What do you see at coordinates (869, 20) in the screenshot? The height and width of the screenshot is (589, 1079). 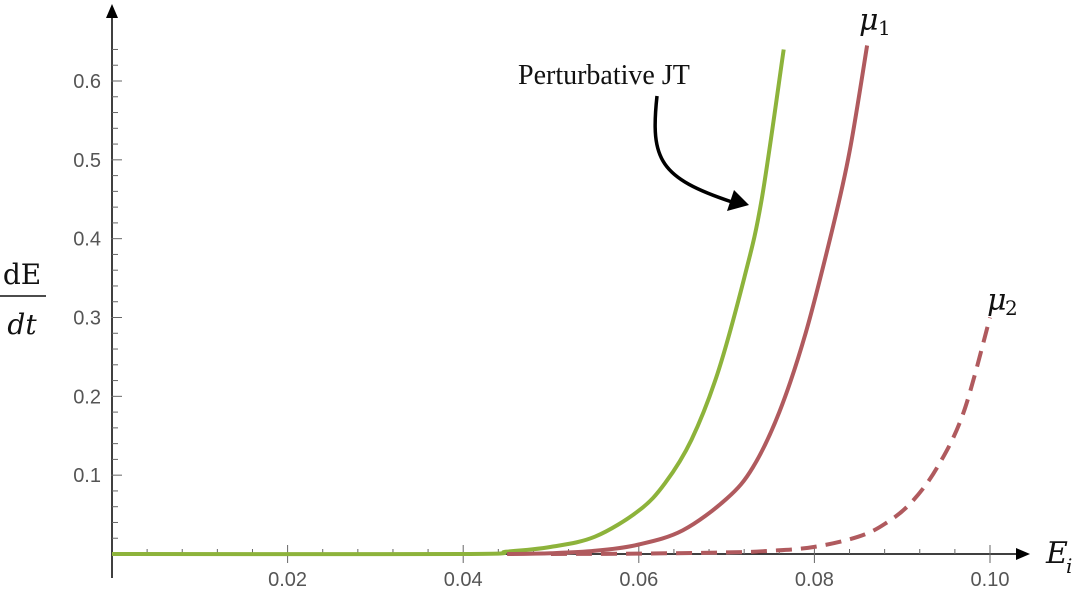 I see `mu1-label-base: μ` at bounding box center [869, 20].